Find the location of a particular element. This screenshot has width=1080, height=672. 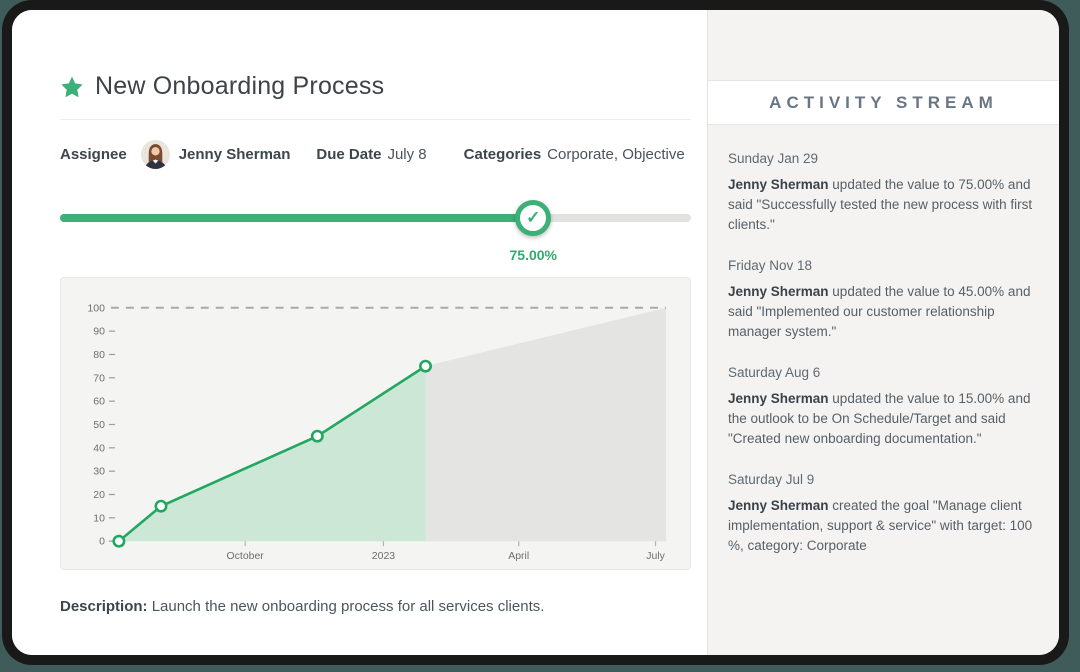

svg-text: October is located at coordinates (246, 556).